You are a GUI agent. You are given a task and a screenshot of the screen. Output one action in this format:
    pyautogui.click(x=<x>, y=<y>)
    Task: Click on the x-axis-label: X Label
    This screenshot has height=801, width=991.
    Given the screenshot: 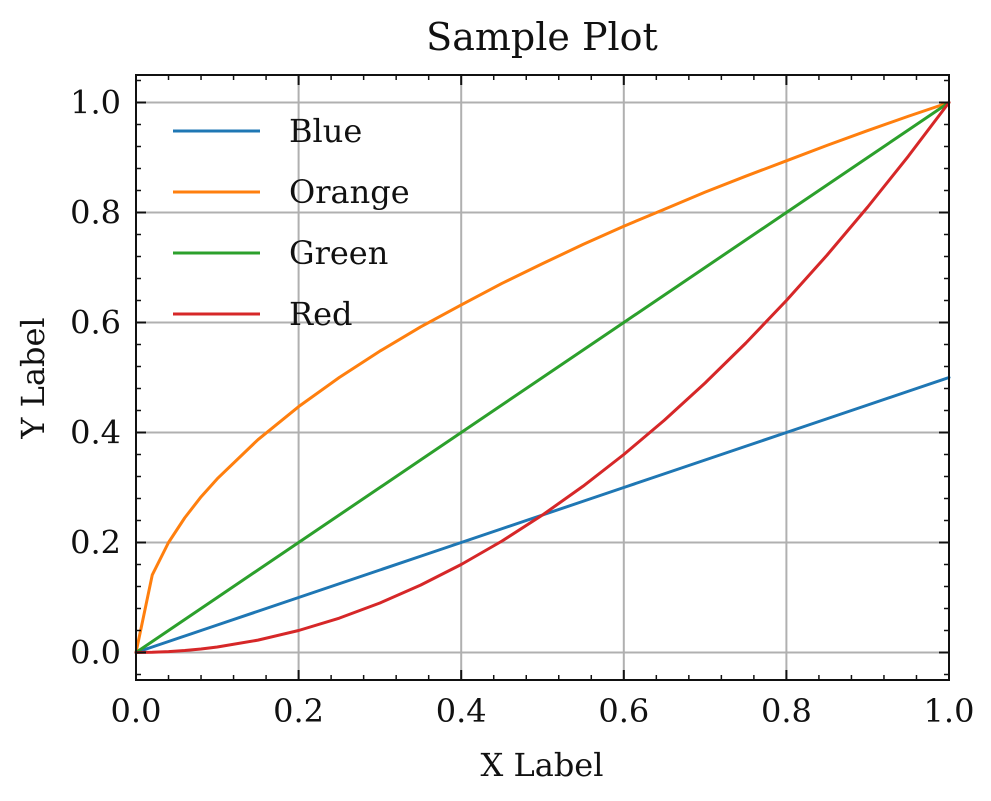 What is the action you would take?
    pyautogui.click(x=542, y=765)
    